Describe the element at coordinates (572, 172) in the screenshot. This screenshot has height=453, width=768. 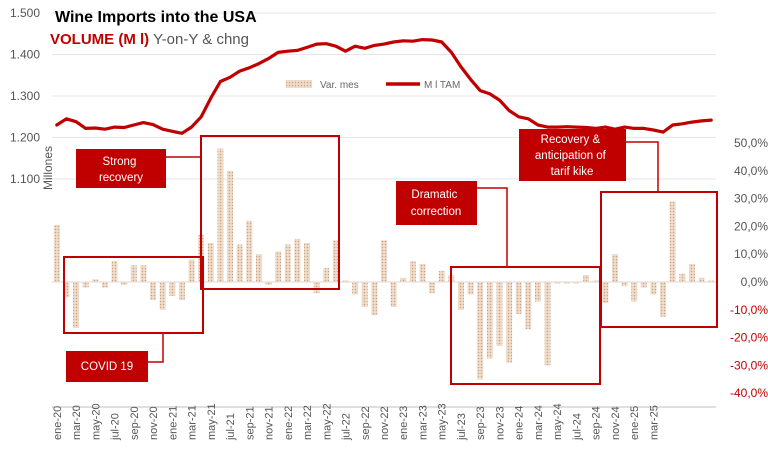
I see `annotation-recovery-line3: tarif kike` at that location.